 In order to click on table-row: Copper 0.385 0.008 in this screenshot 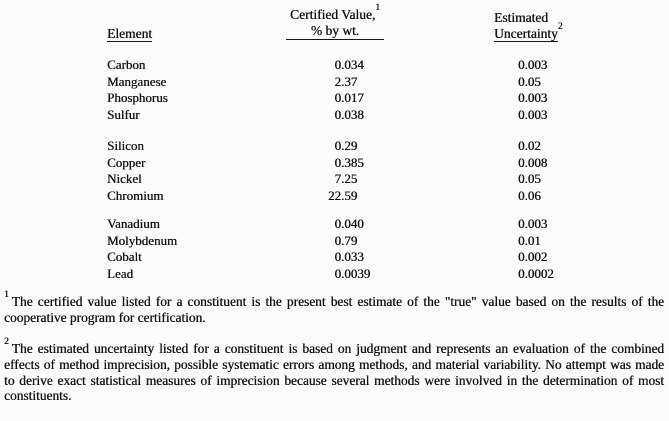, I will do `click(334, 163)`.